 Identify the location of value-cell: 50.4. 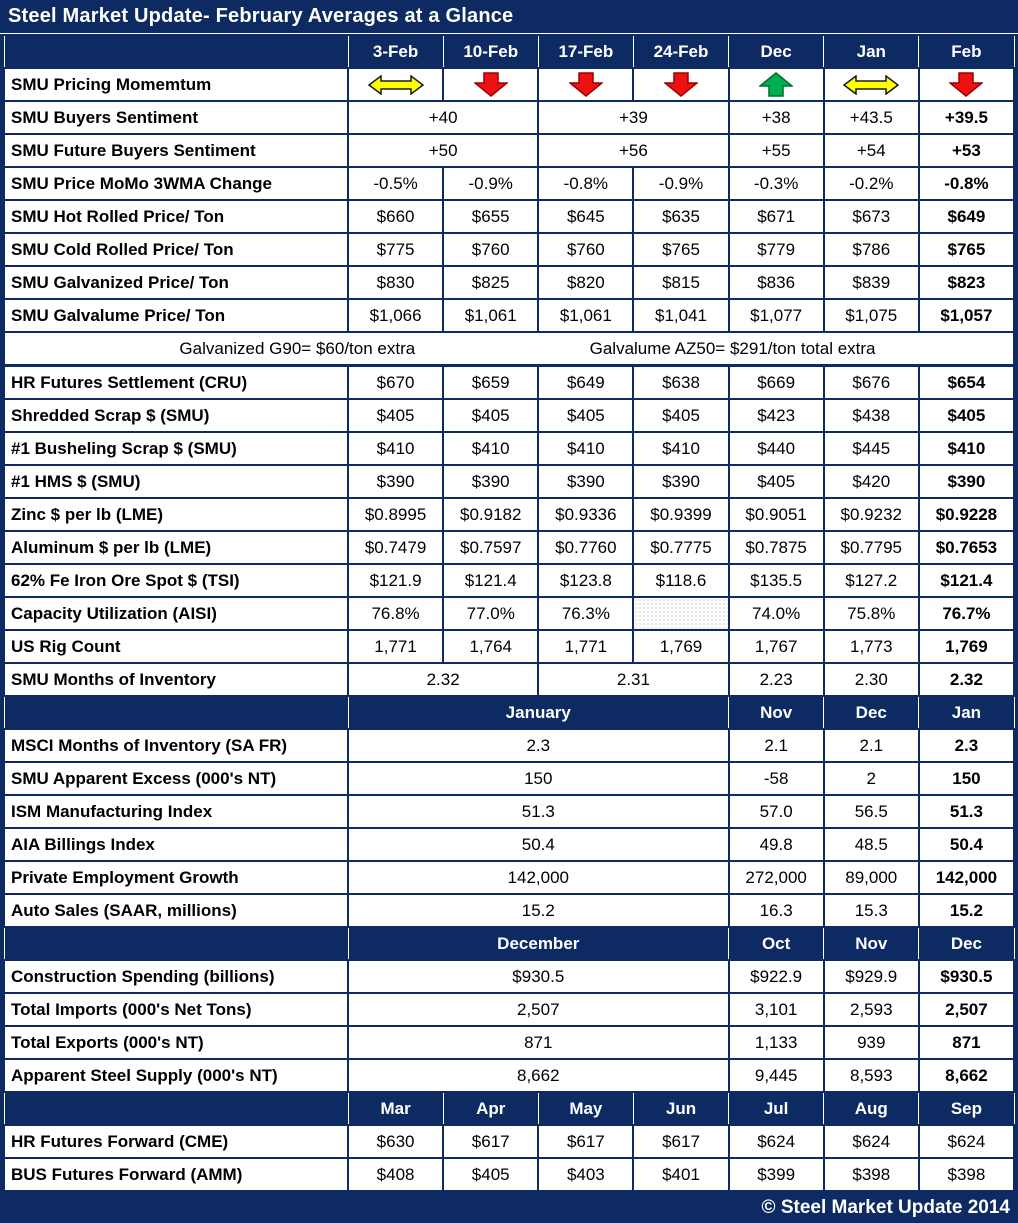
(538, 844).